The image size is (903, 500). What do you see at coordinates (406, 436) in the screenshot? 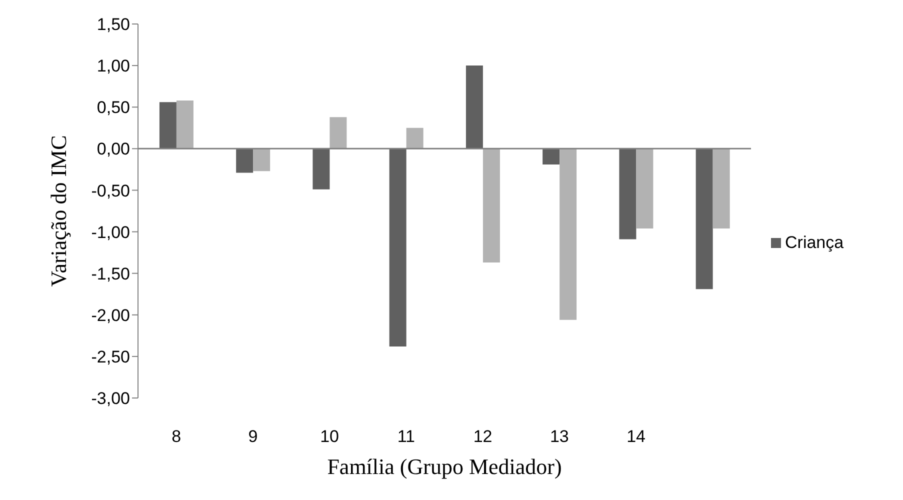
I see `x-tick-label: 11` at bounding box center [406, 436].